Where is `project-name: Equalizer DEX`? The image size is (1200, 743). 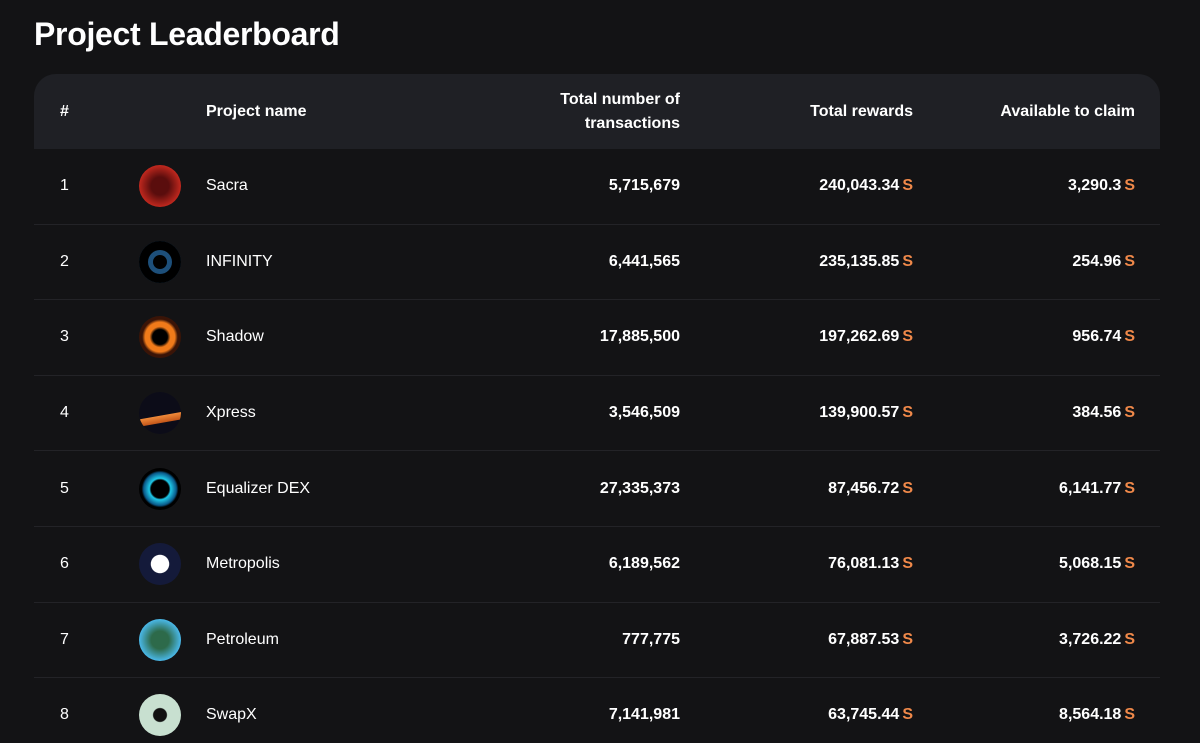 project-name: Equalizer DEX is located at coordinates (258, 488).